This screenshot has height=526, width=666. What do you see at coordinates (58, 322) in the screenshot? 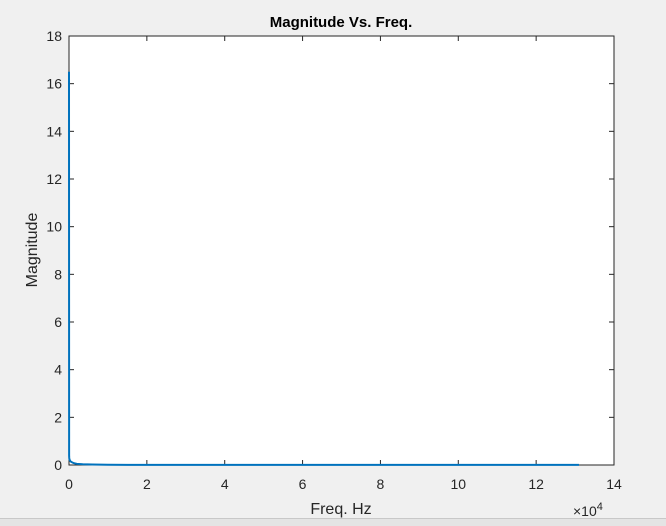
I see `y-tick-label: 6` at bounding box center [58, 322].